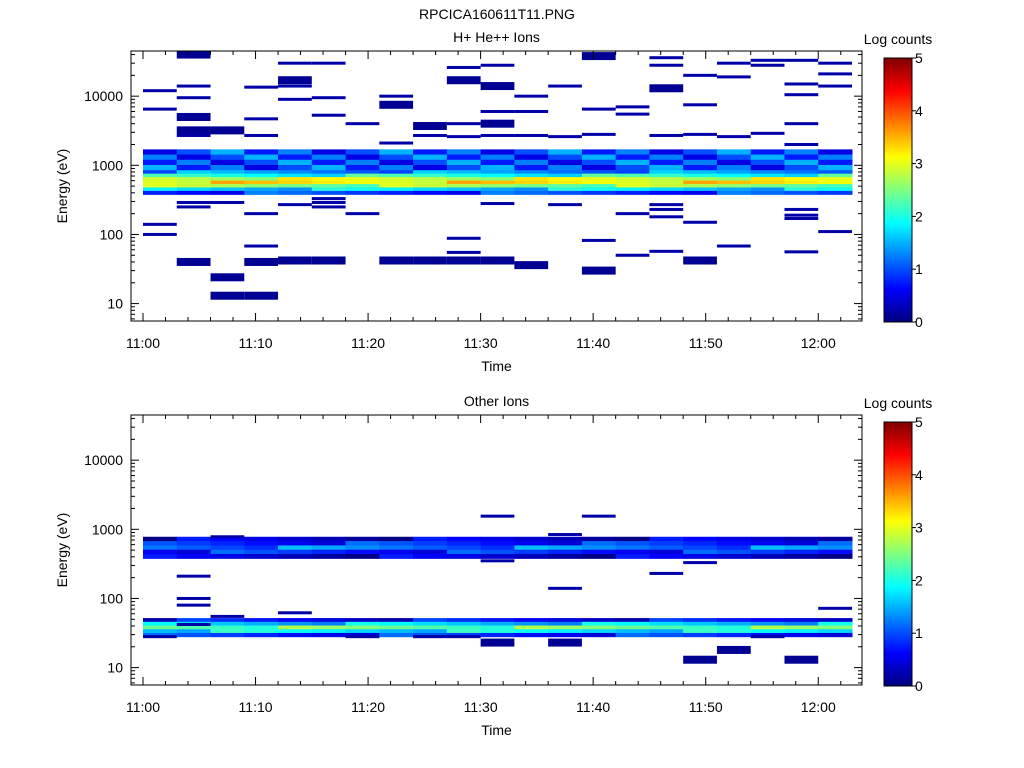  What do you see at coordinates (256, 343) in the screenshot?
I see `x-tick-label: 11:10` at bounding box center [256, 343].